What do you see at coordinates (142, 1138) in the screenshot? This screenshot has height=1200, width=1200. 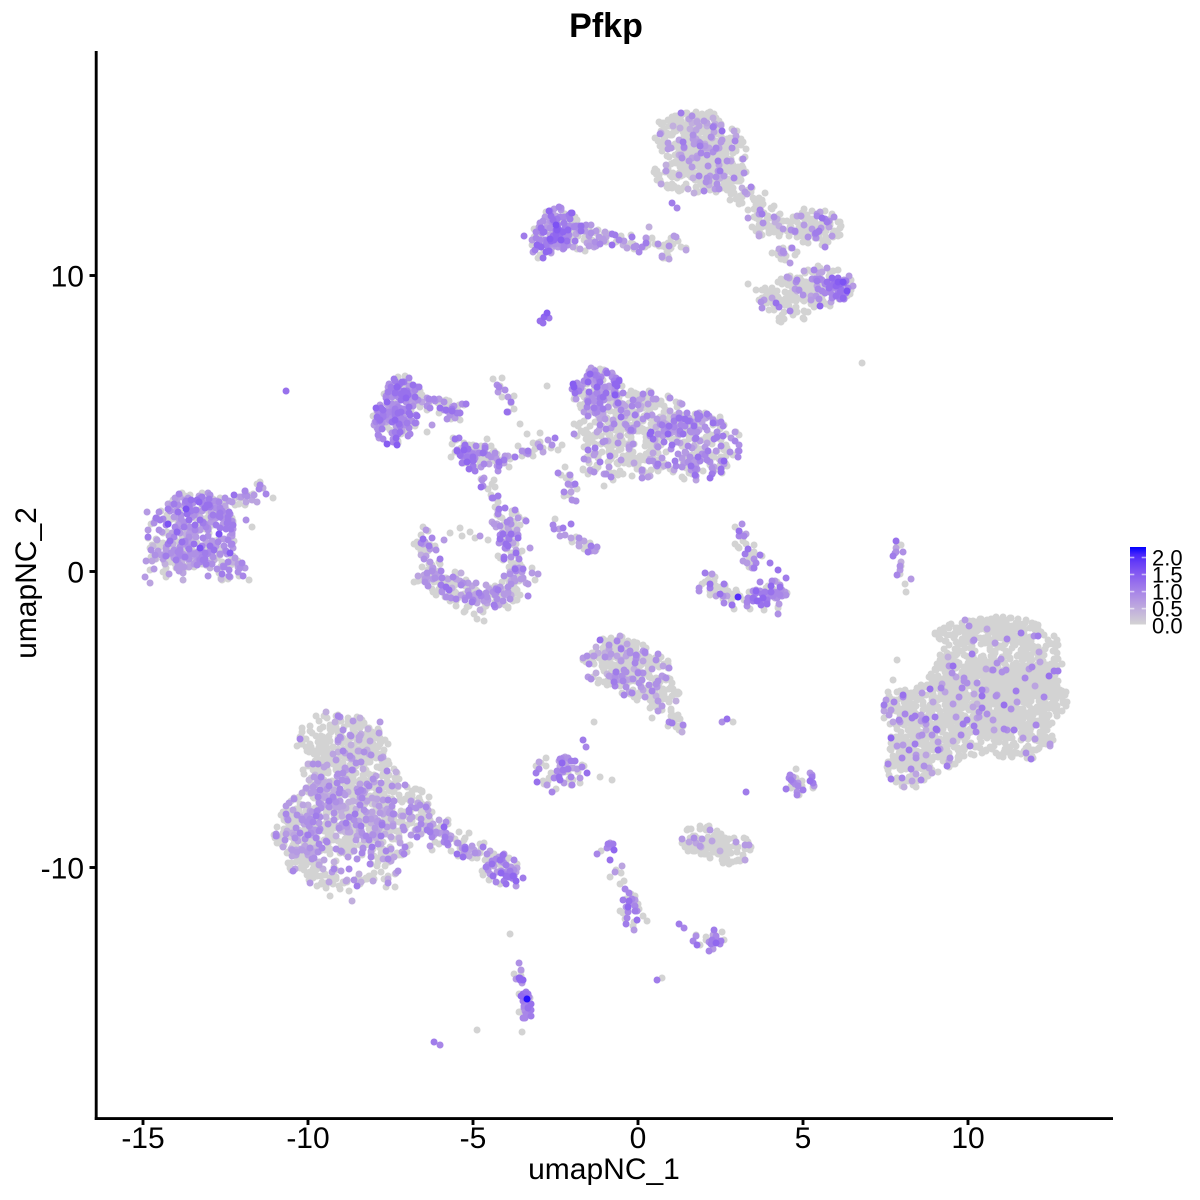 I see `svg-text: -15` at bounding box center [142, 1138].